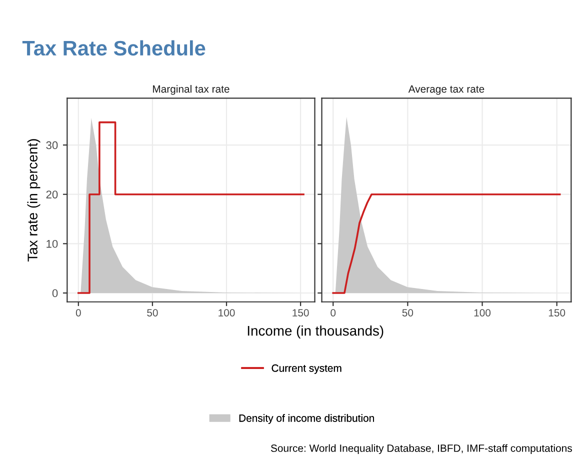 Image resolution: width=584 pixels, height=463 pixels. I want to click on source-note: Source: World Inequality Database, IBFD, IMF-staff computations, so click(421, 449).